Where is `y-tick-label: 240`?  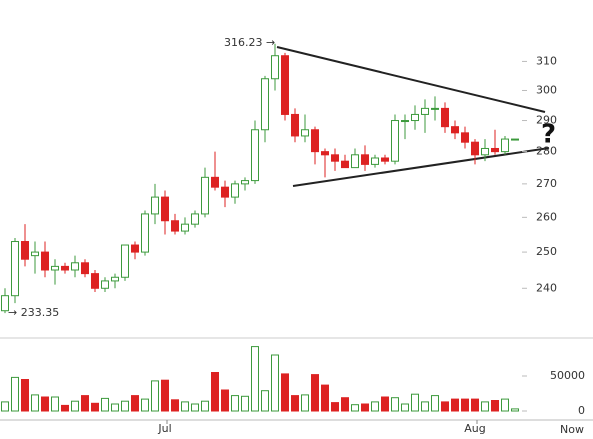 y-tick-label: 240 is located at coordinates (546, 287).